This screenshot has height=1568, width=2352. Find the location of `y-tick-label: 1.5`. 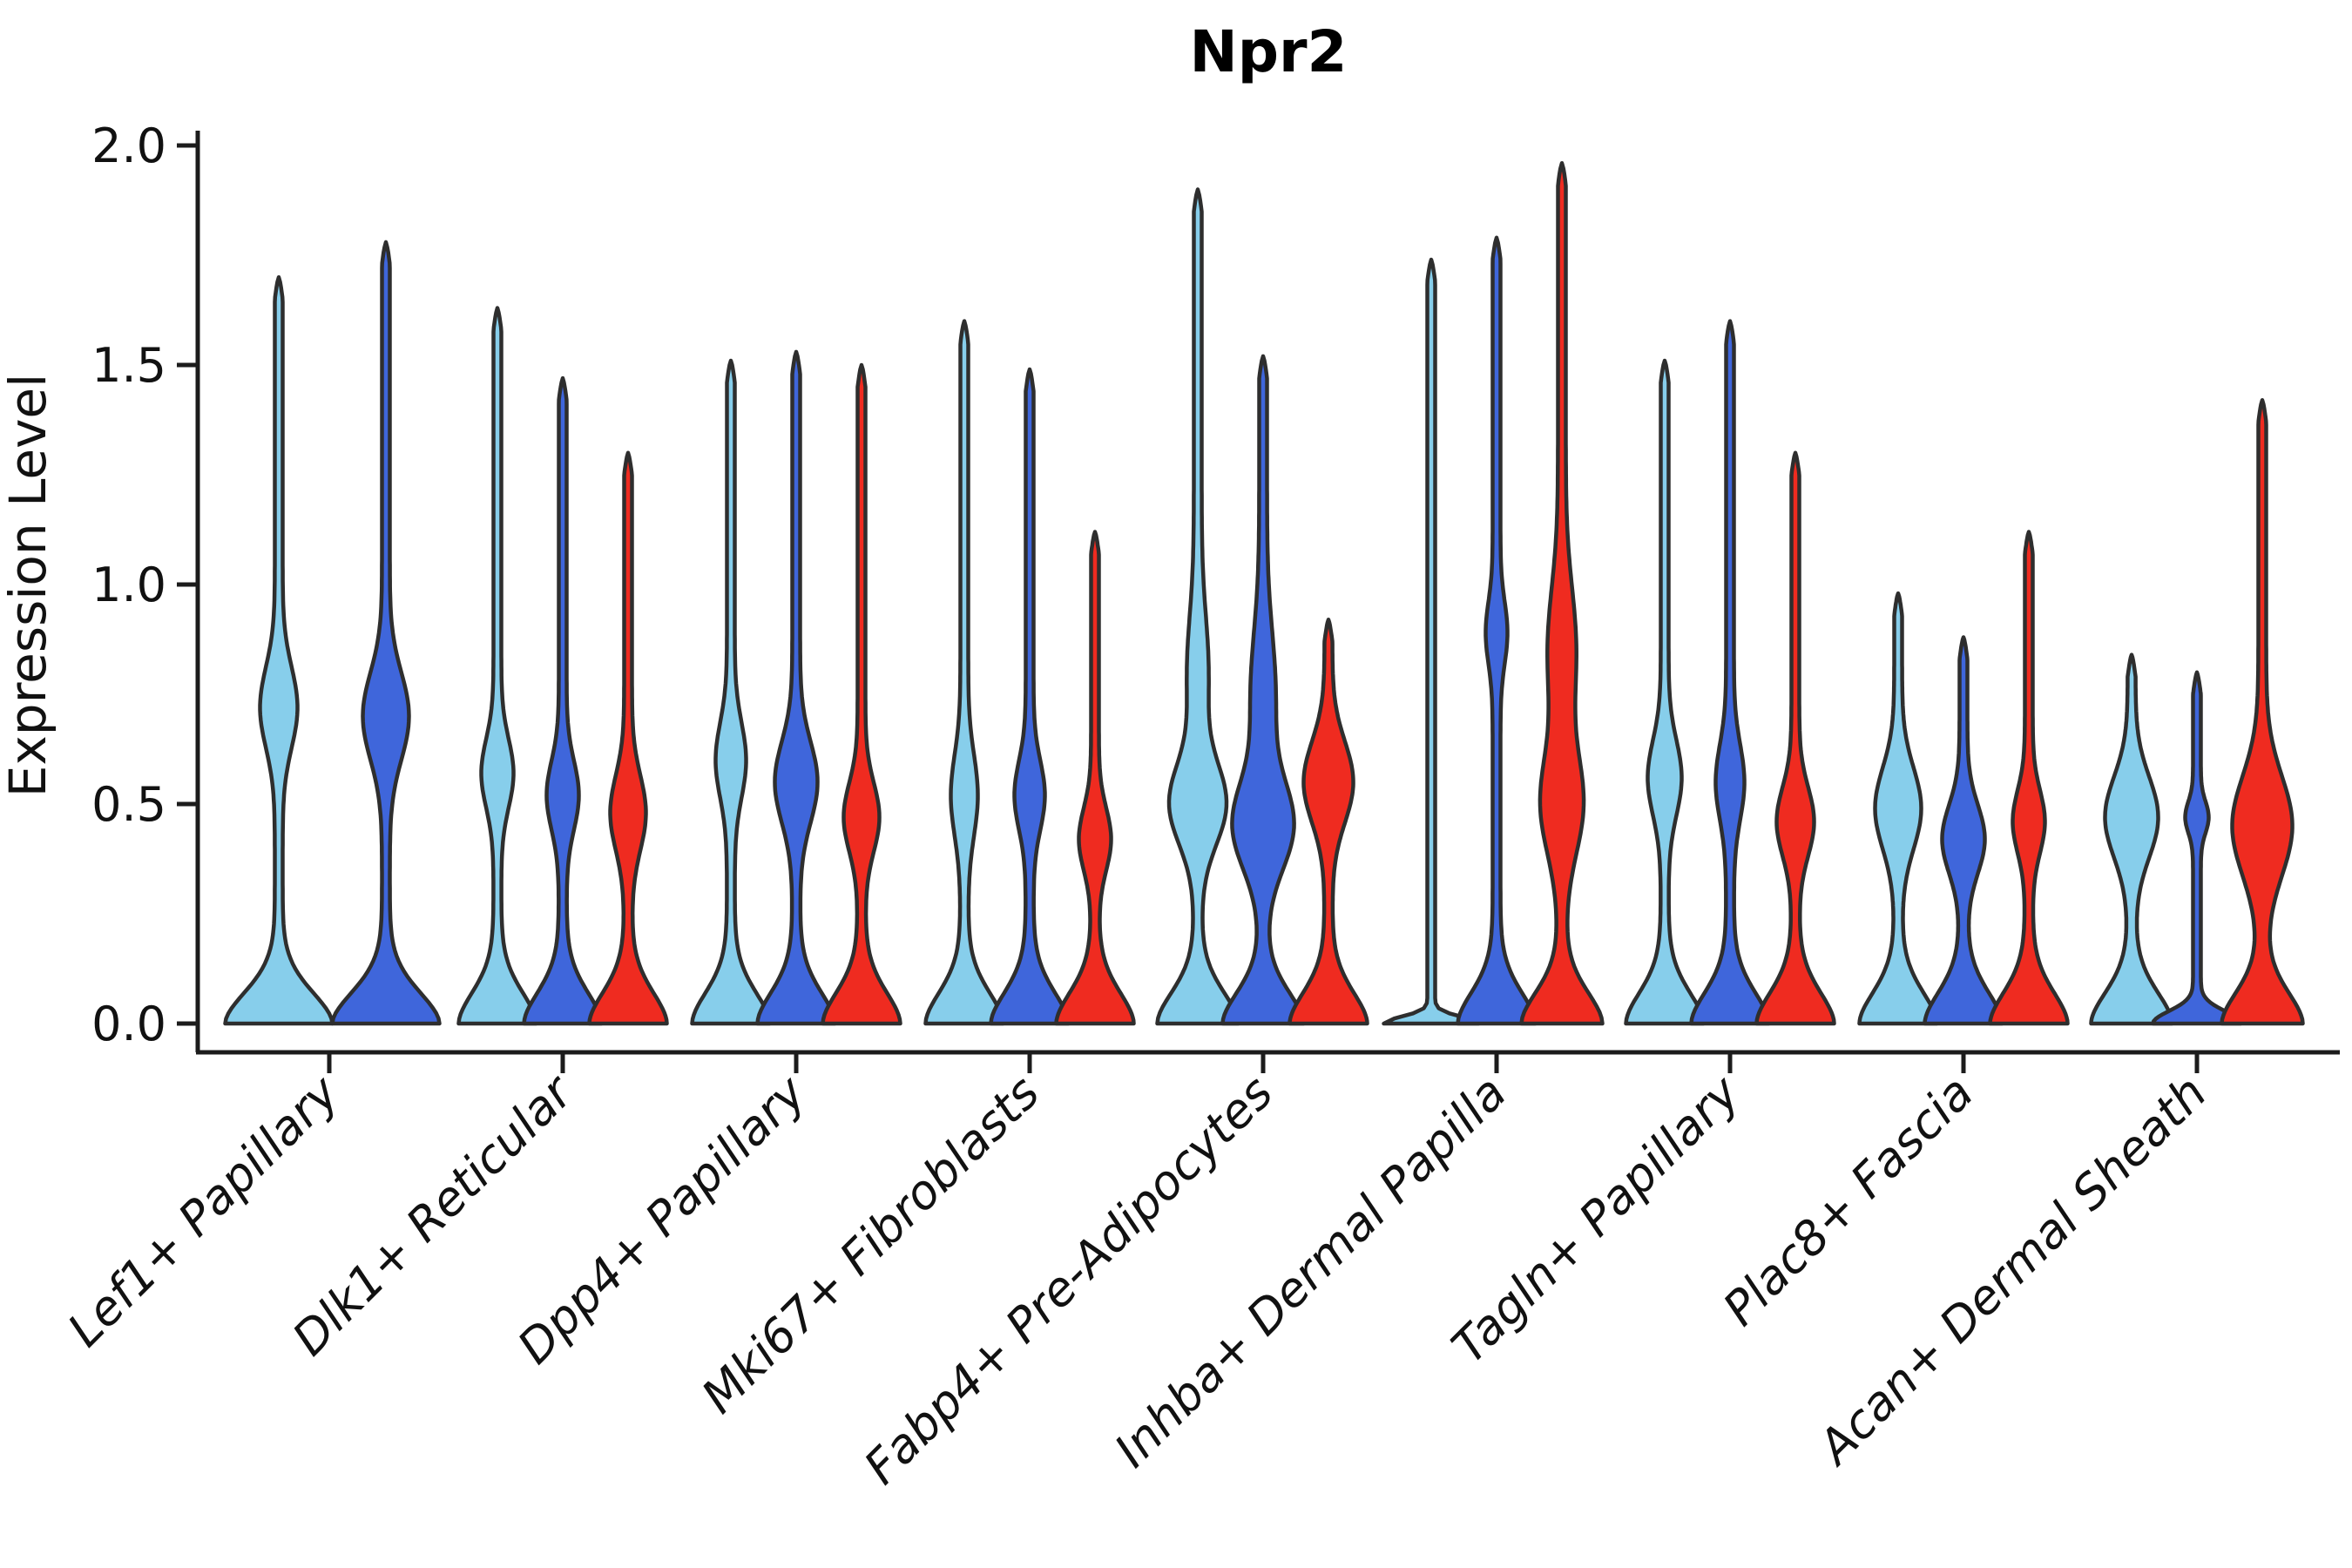

y-tick-label: 1.5 is located at coordinates (129, 366).